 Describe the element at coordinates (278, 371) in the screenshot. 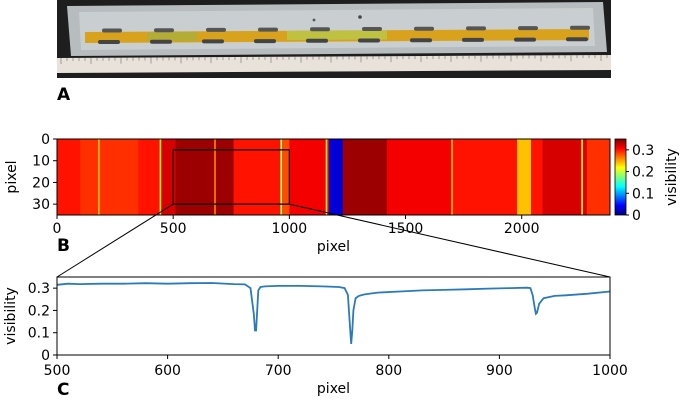

I see `line-x-tick-label: 700` at that location.